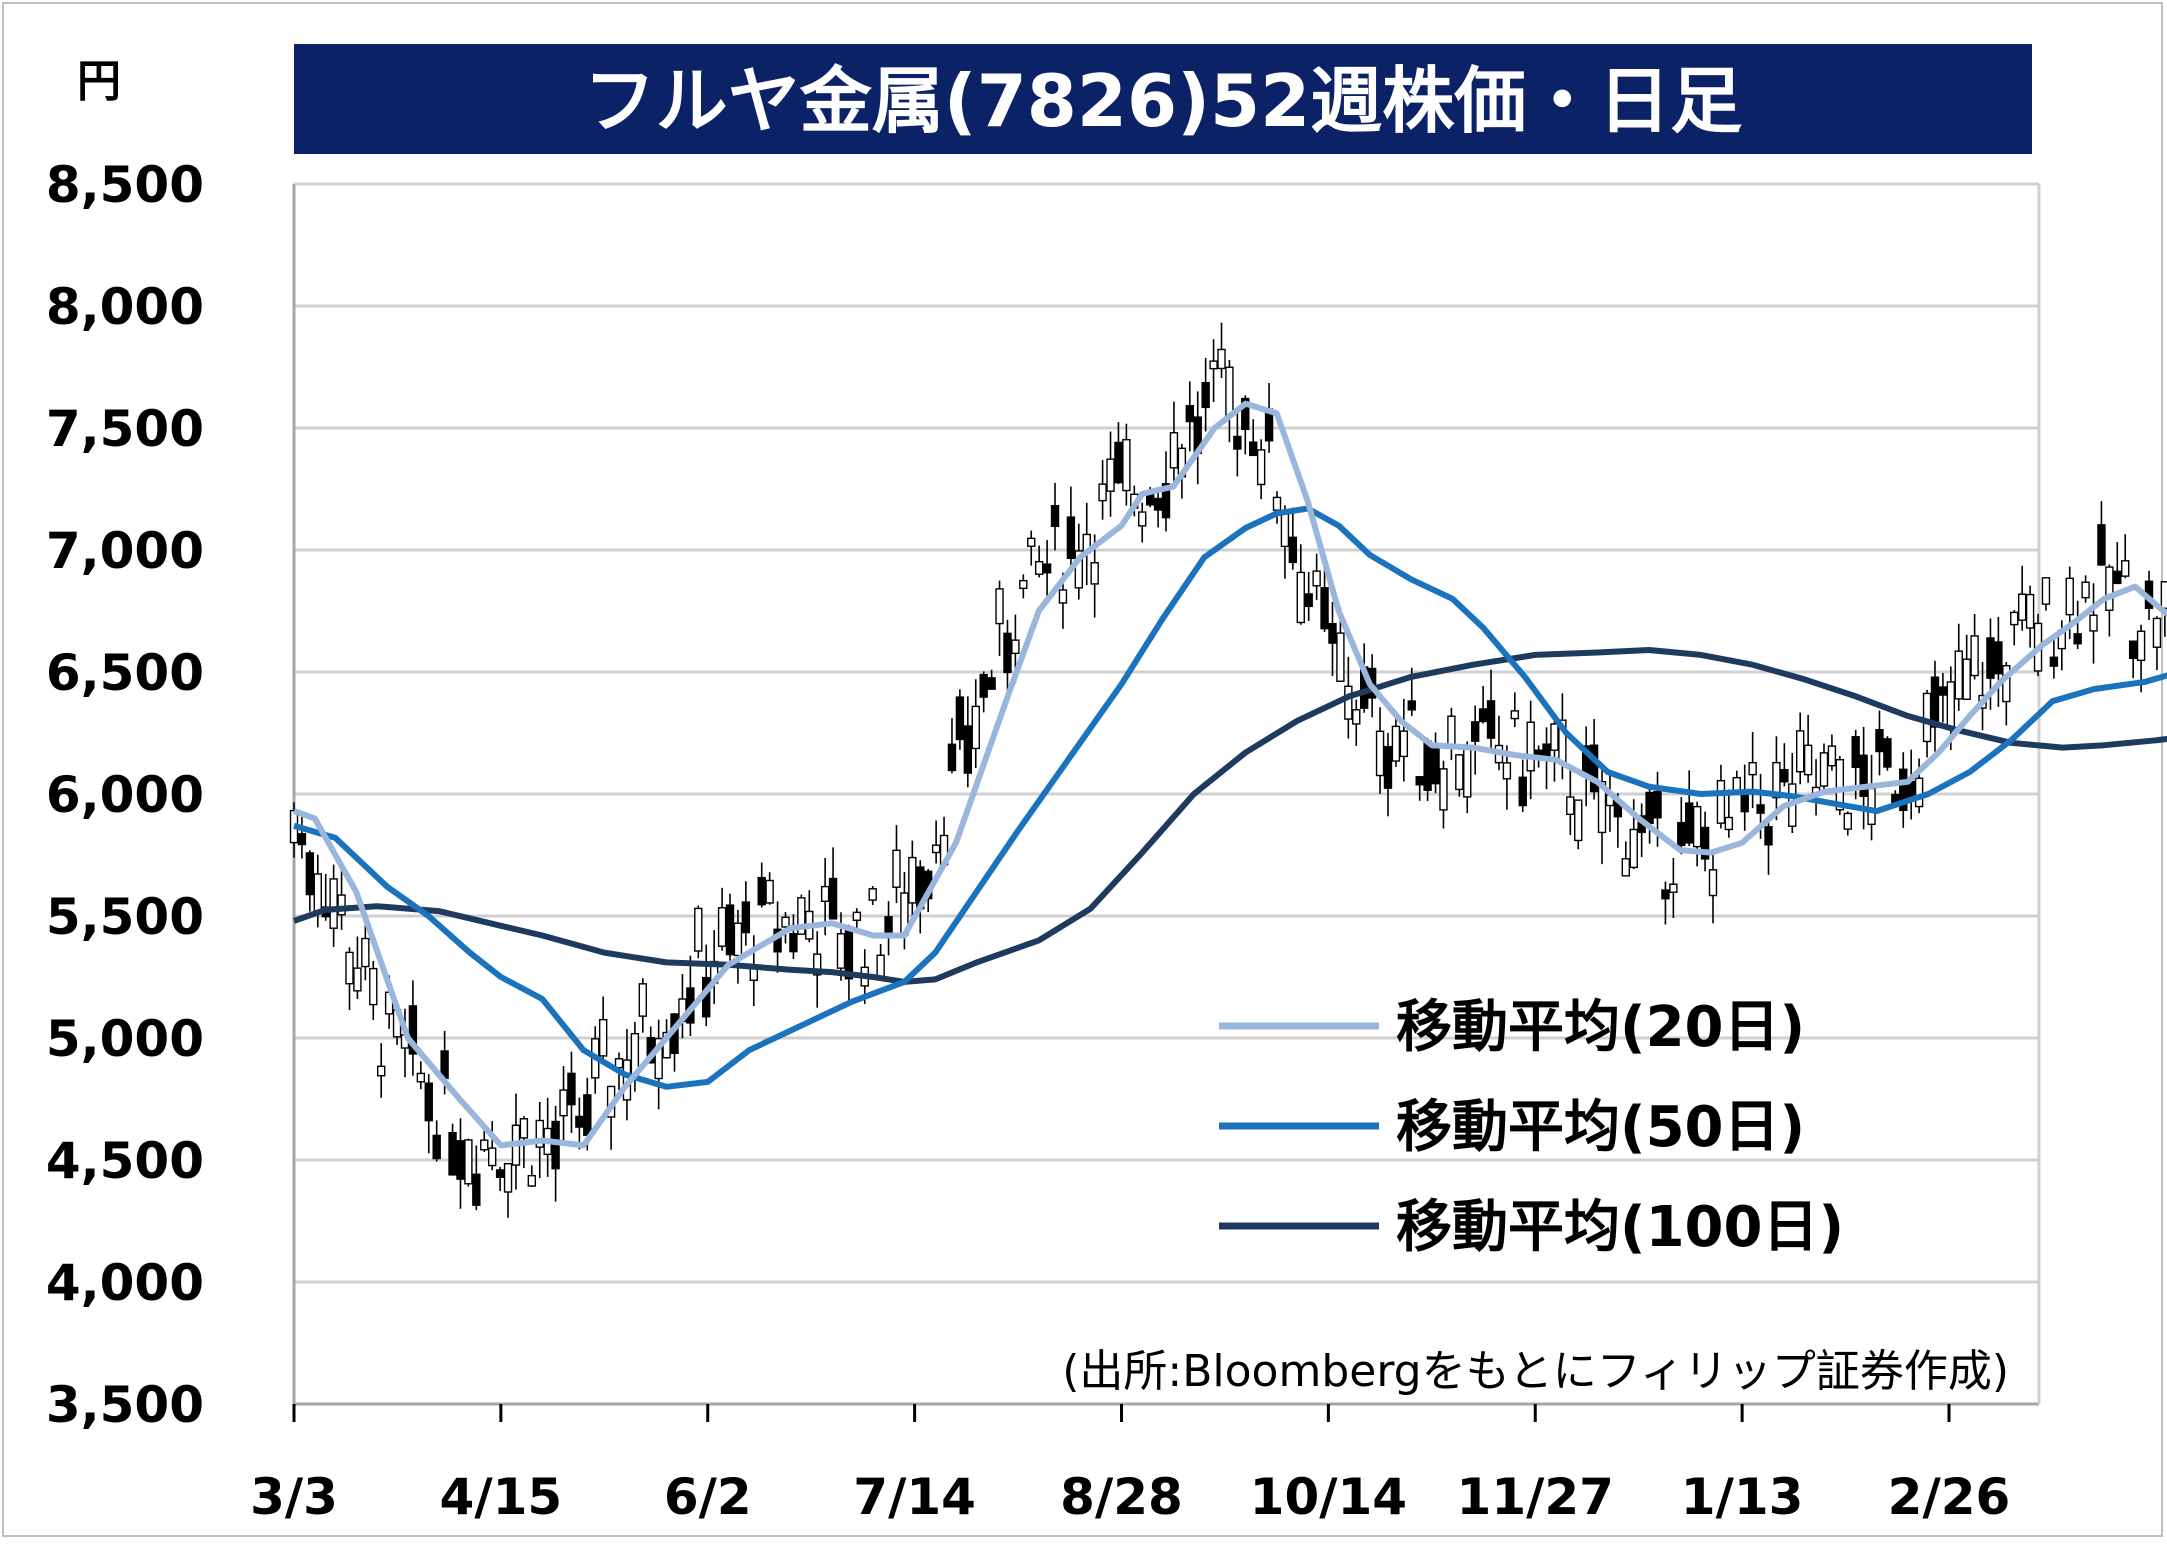 The height and width of the screenshot is (1545, 2167). Describe the element at coordinates (125, 185) in the screenshot. I see `y-tick-label: 8,500` at that location.